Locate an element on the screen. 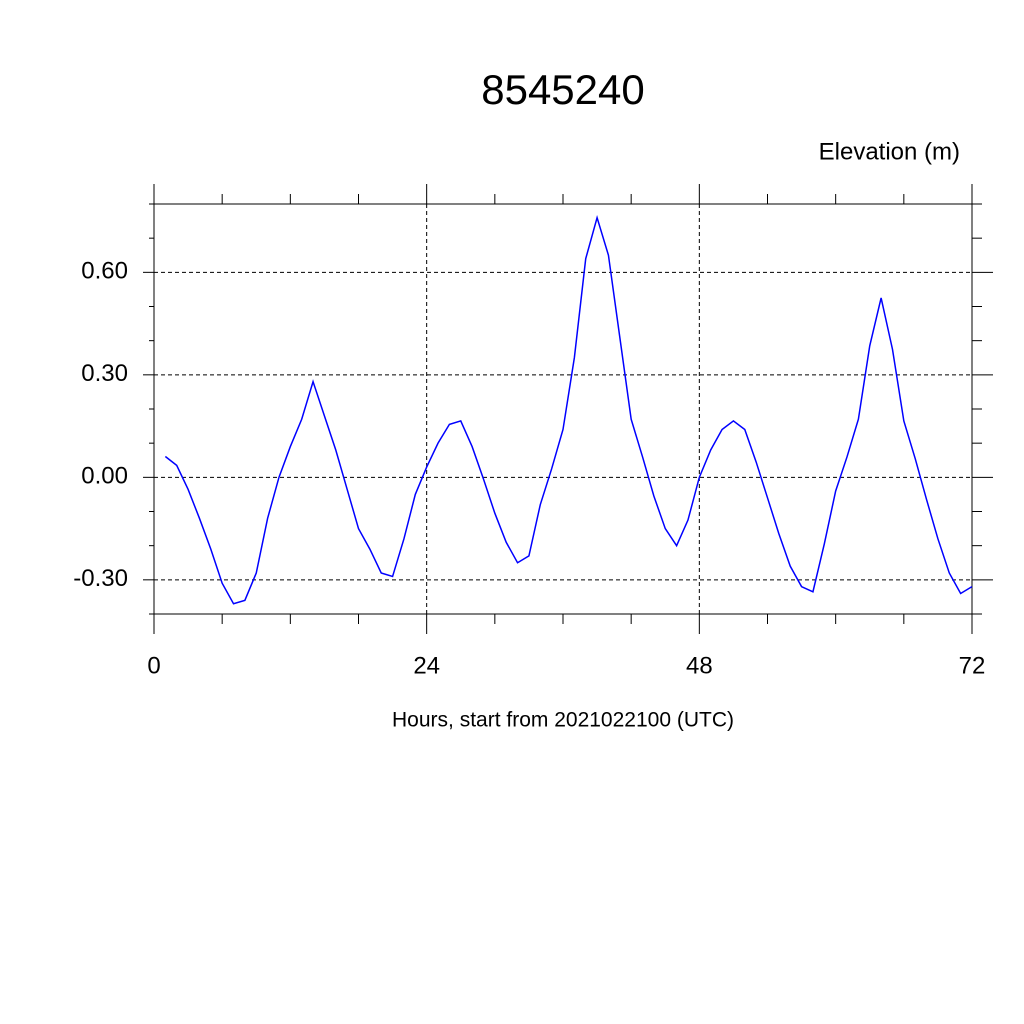  x-tick-label: 0 is located at coordinates (153, 665).